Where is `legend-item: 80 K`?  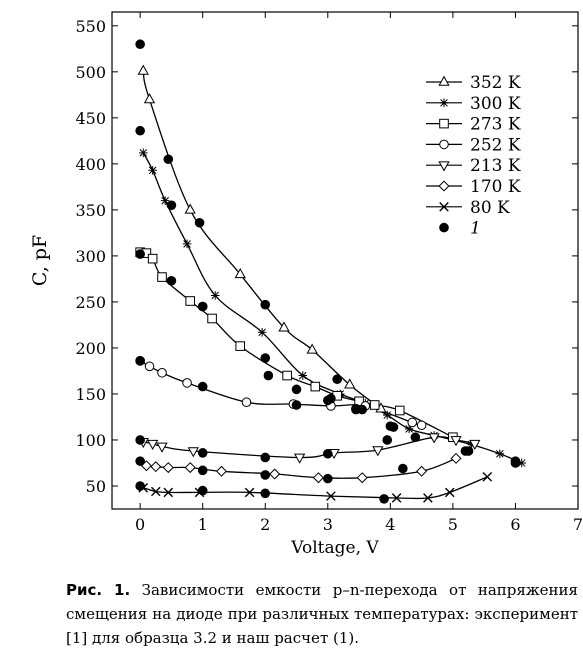 legend-item: 80 K is located at coordinates (468, 208).